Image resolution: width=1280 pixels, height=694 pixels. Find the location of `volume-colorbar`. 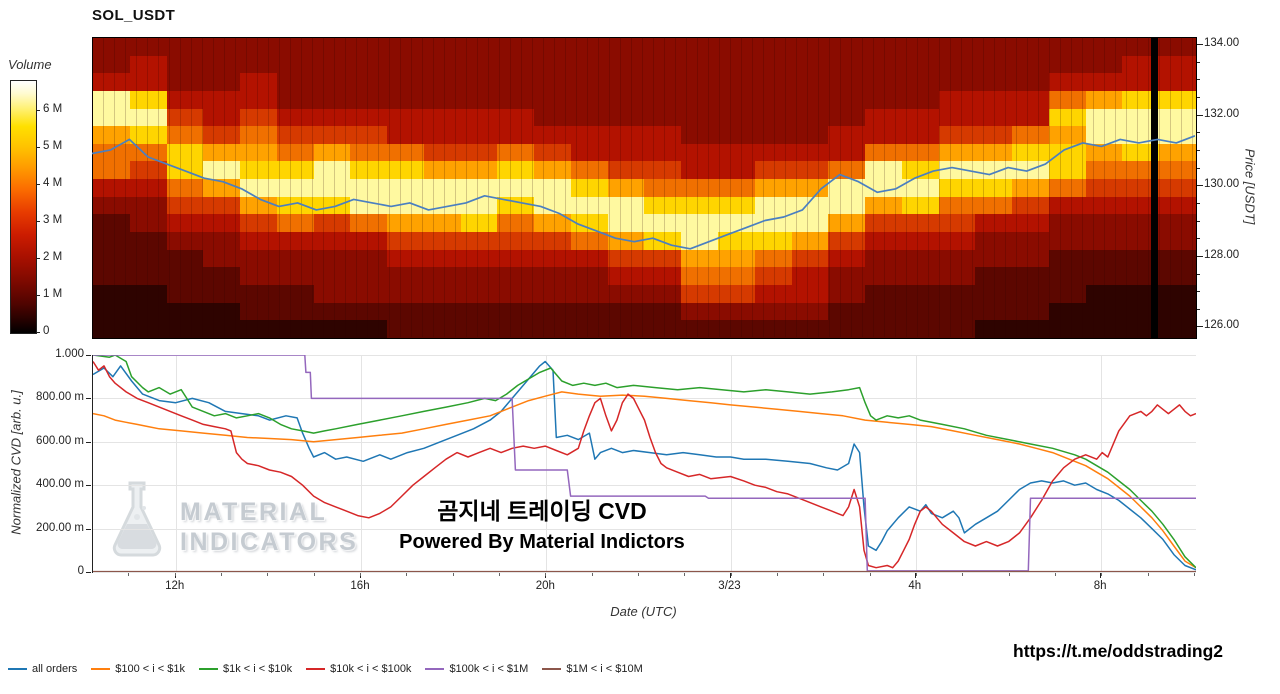

volume-colorbar is located at coordinates (23, 207).